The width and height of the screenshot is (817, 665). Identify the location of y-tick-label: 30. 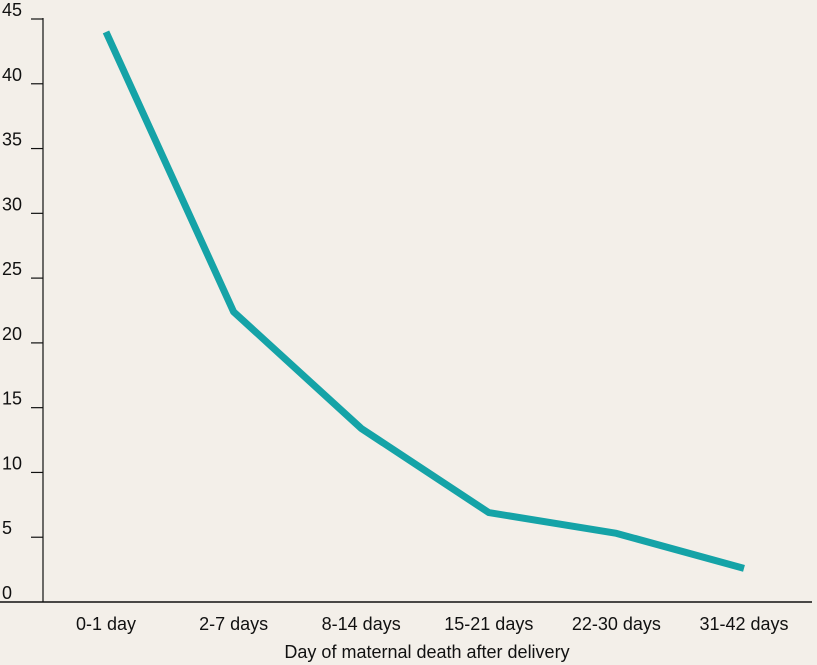
(12, 204).